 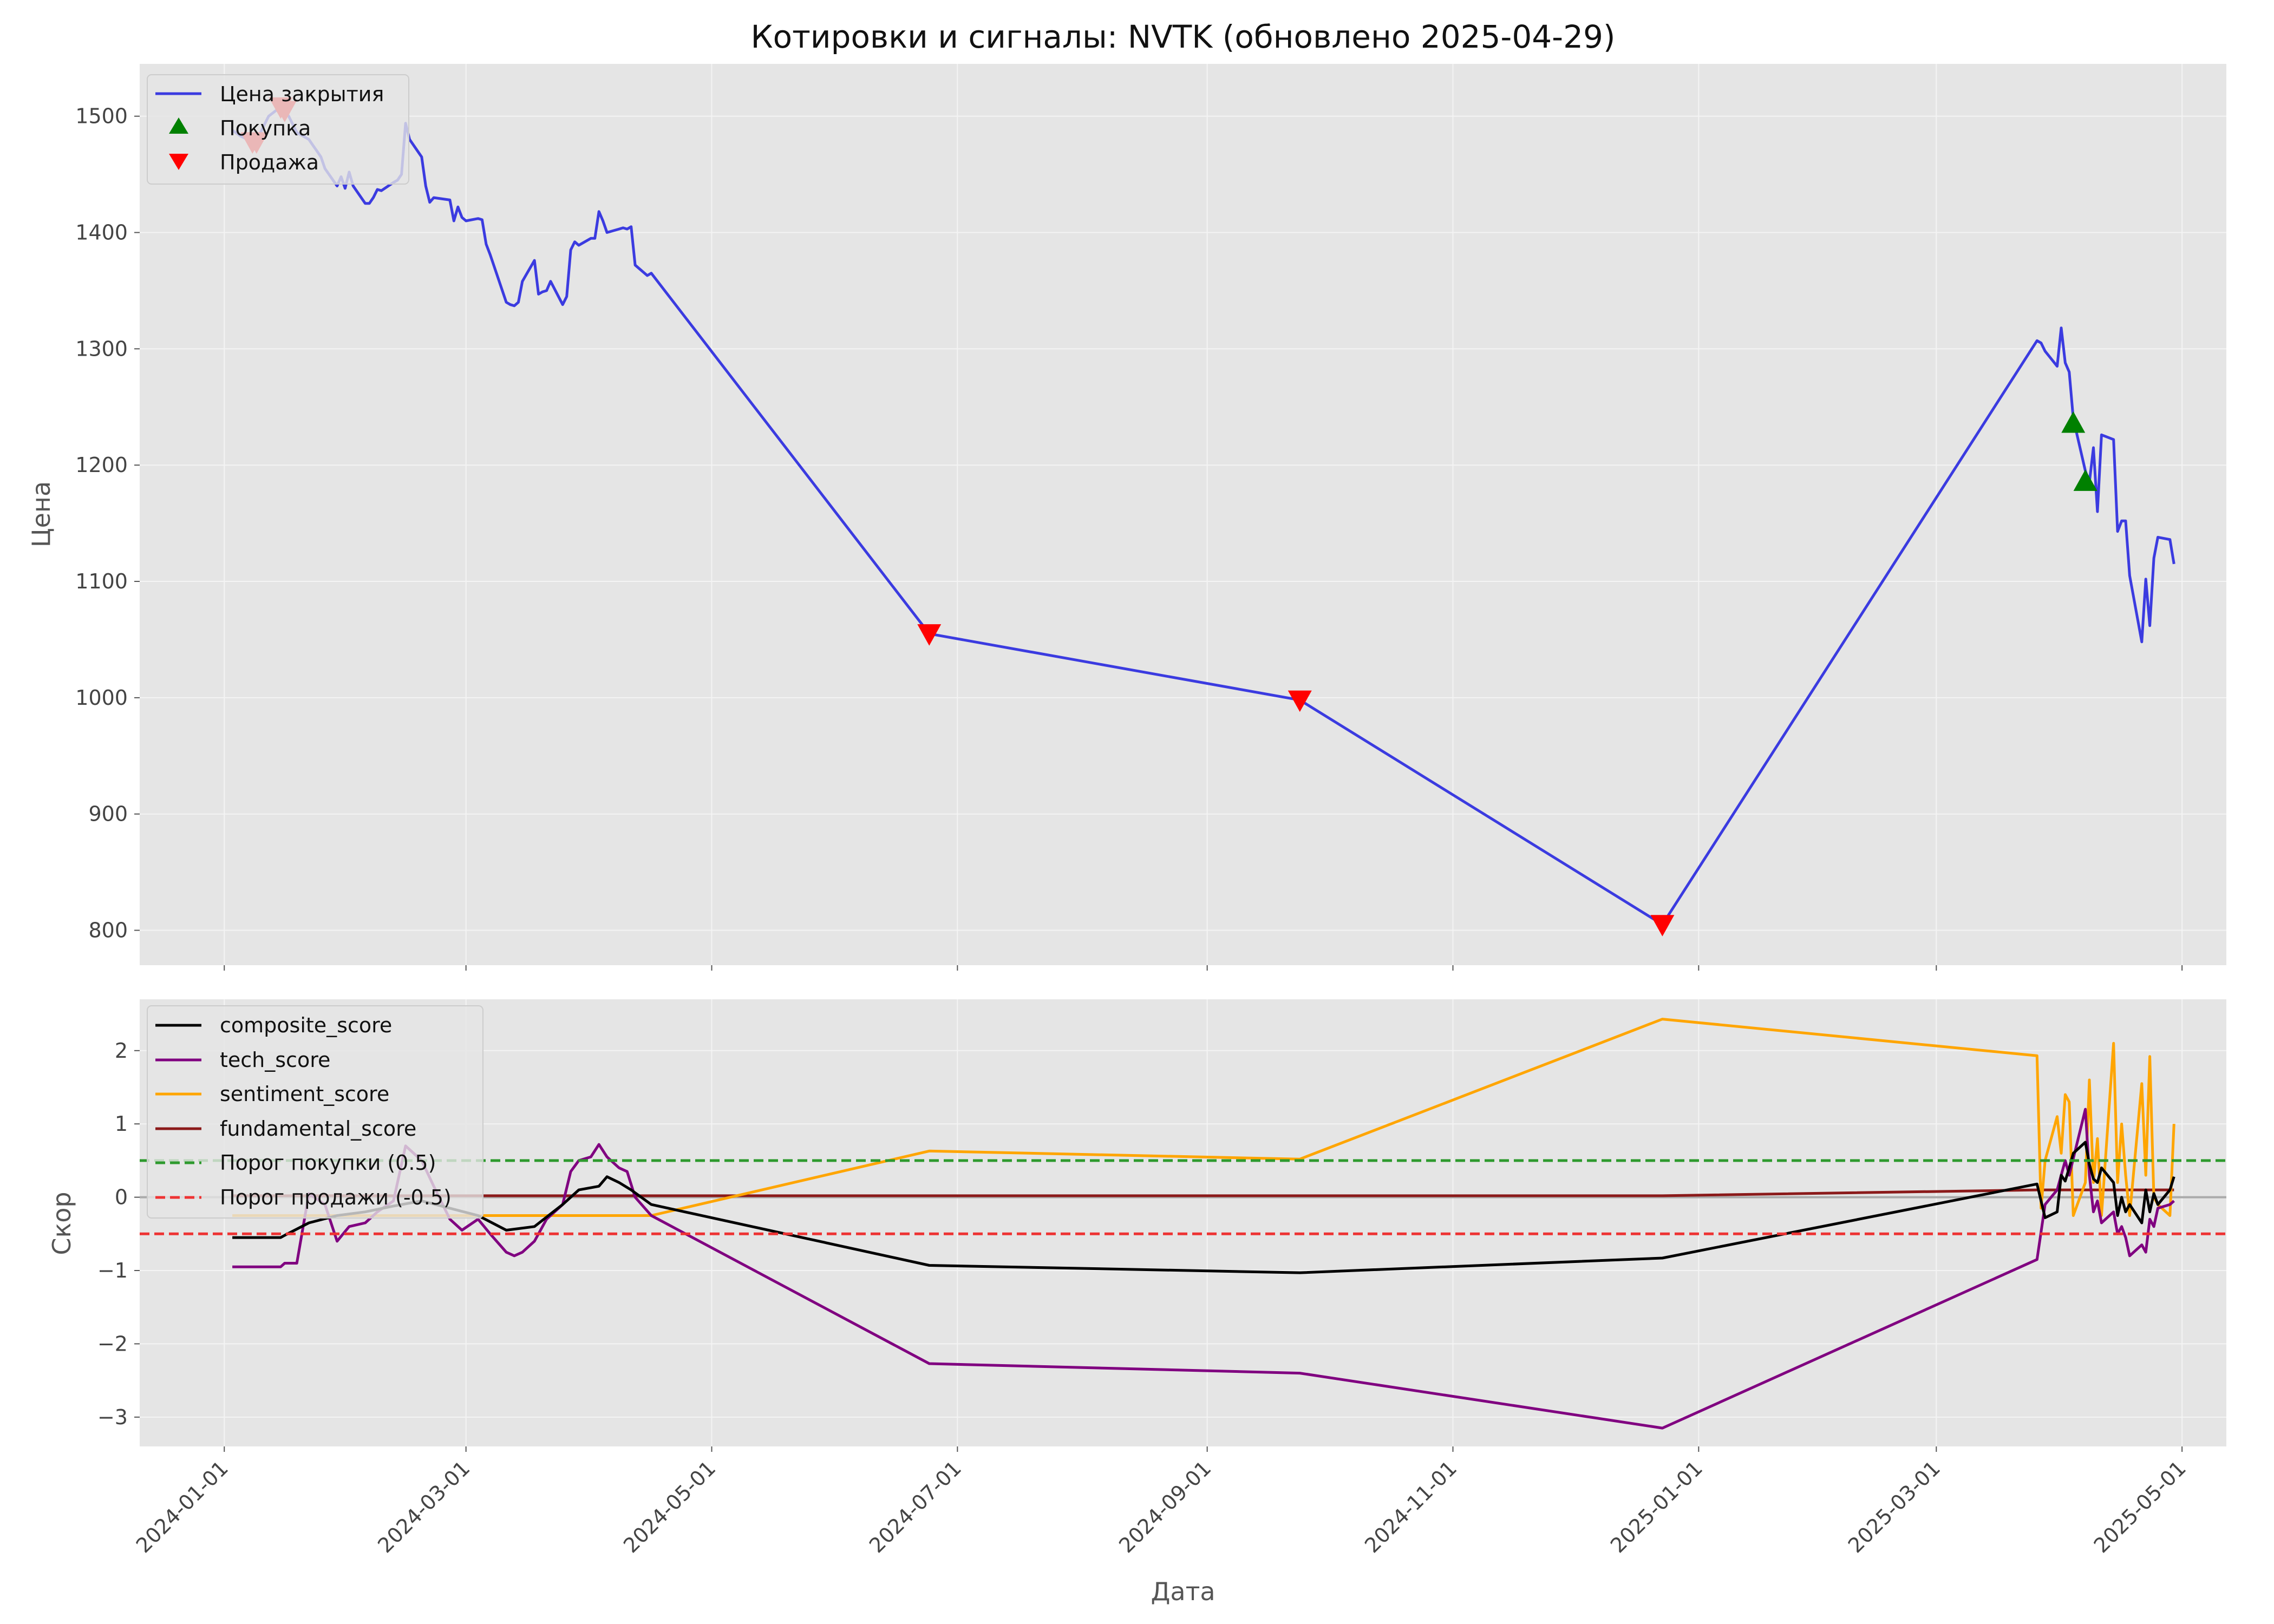 What do you see at coordinates (42, 514) in the screenshot?
I see `price-y-label: Цена` at bounding box center [42, 514].